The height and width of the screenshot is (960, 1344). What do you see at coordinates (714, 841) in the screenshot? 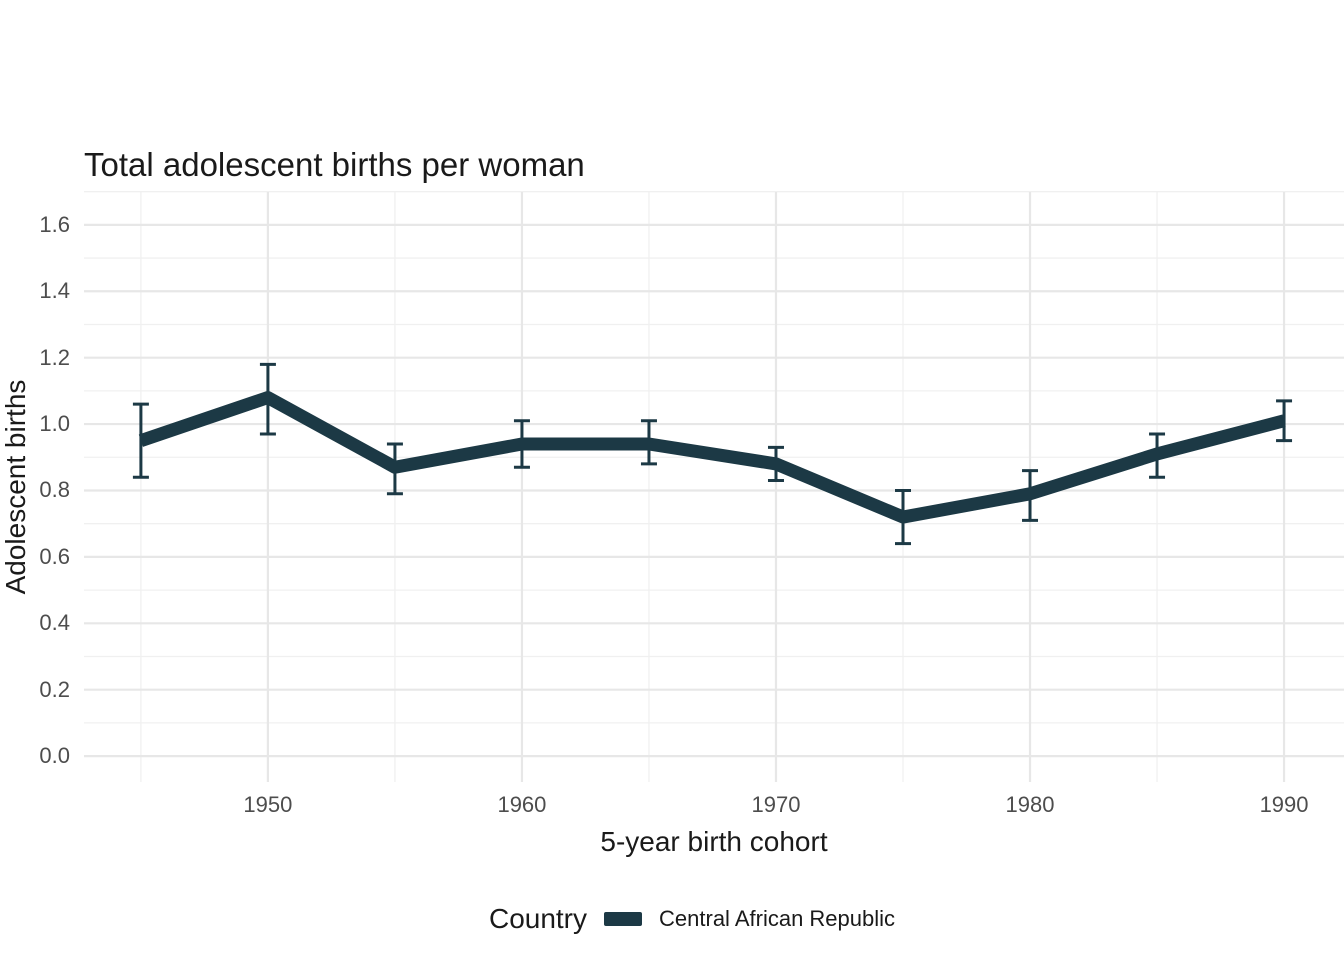
I see `x-axis-title: 5-year birth cohort` at bounding box center [714, 841].